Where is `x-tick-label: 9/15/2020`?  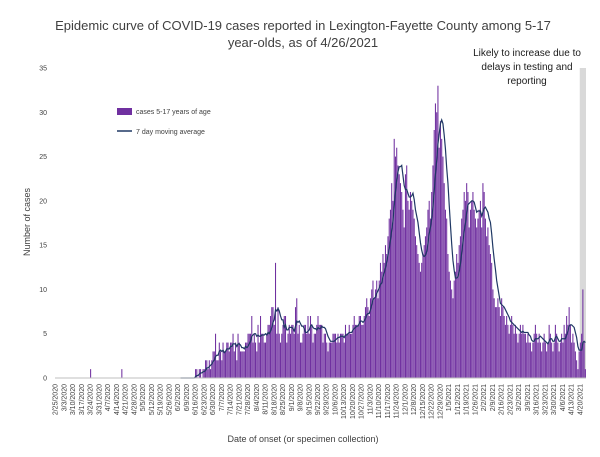
x-tick-label: 9/15/2020 is located at coordinates (309, 399).